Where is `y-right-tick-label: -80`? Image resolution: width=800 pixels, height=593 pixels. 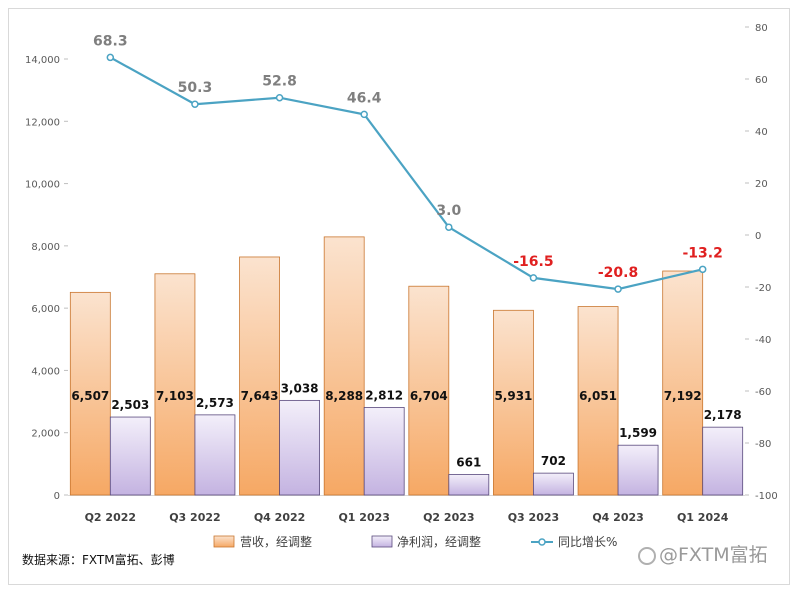
y-right-tick-label: -80 is located at coordinates (763, 444).